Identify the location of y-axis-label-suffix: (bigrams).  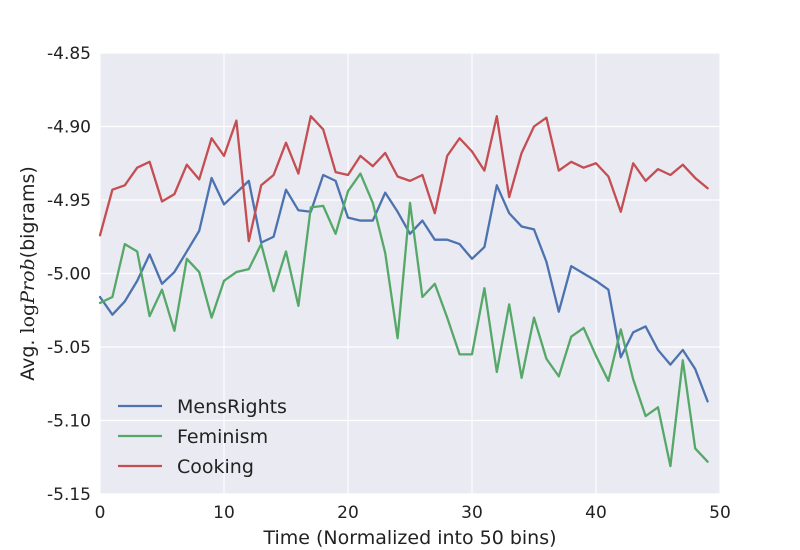
(28, 212).